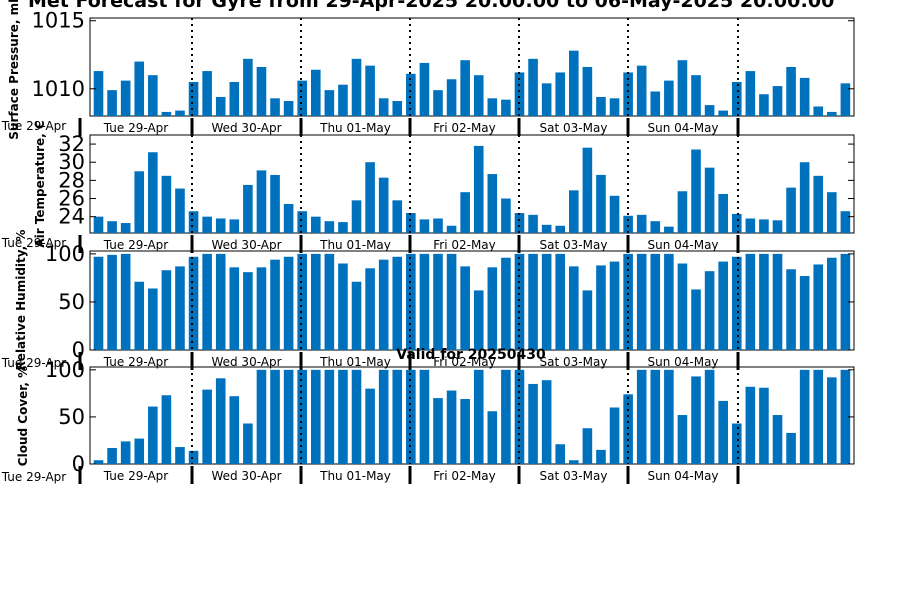 The height and width of the screenshot is (600, 900). Describe the element at coordinates (78, 350) in the screenshot. I see `y-tick-label: 0` at that location.